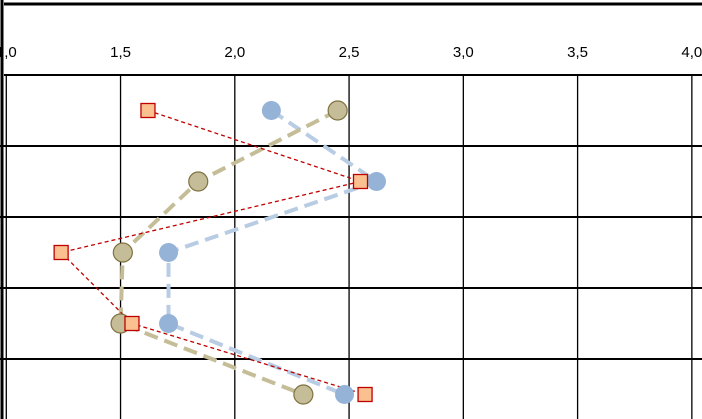 The width and height of the screenshot is (702, 419). I want to click on x-tick-label: 1,0, so click(8, 52).